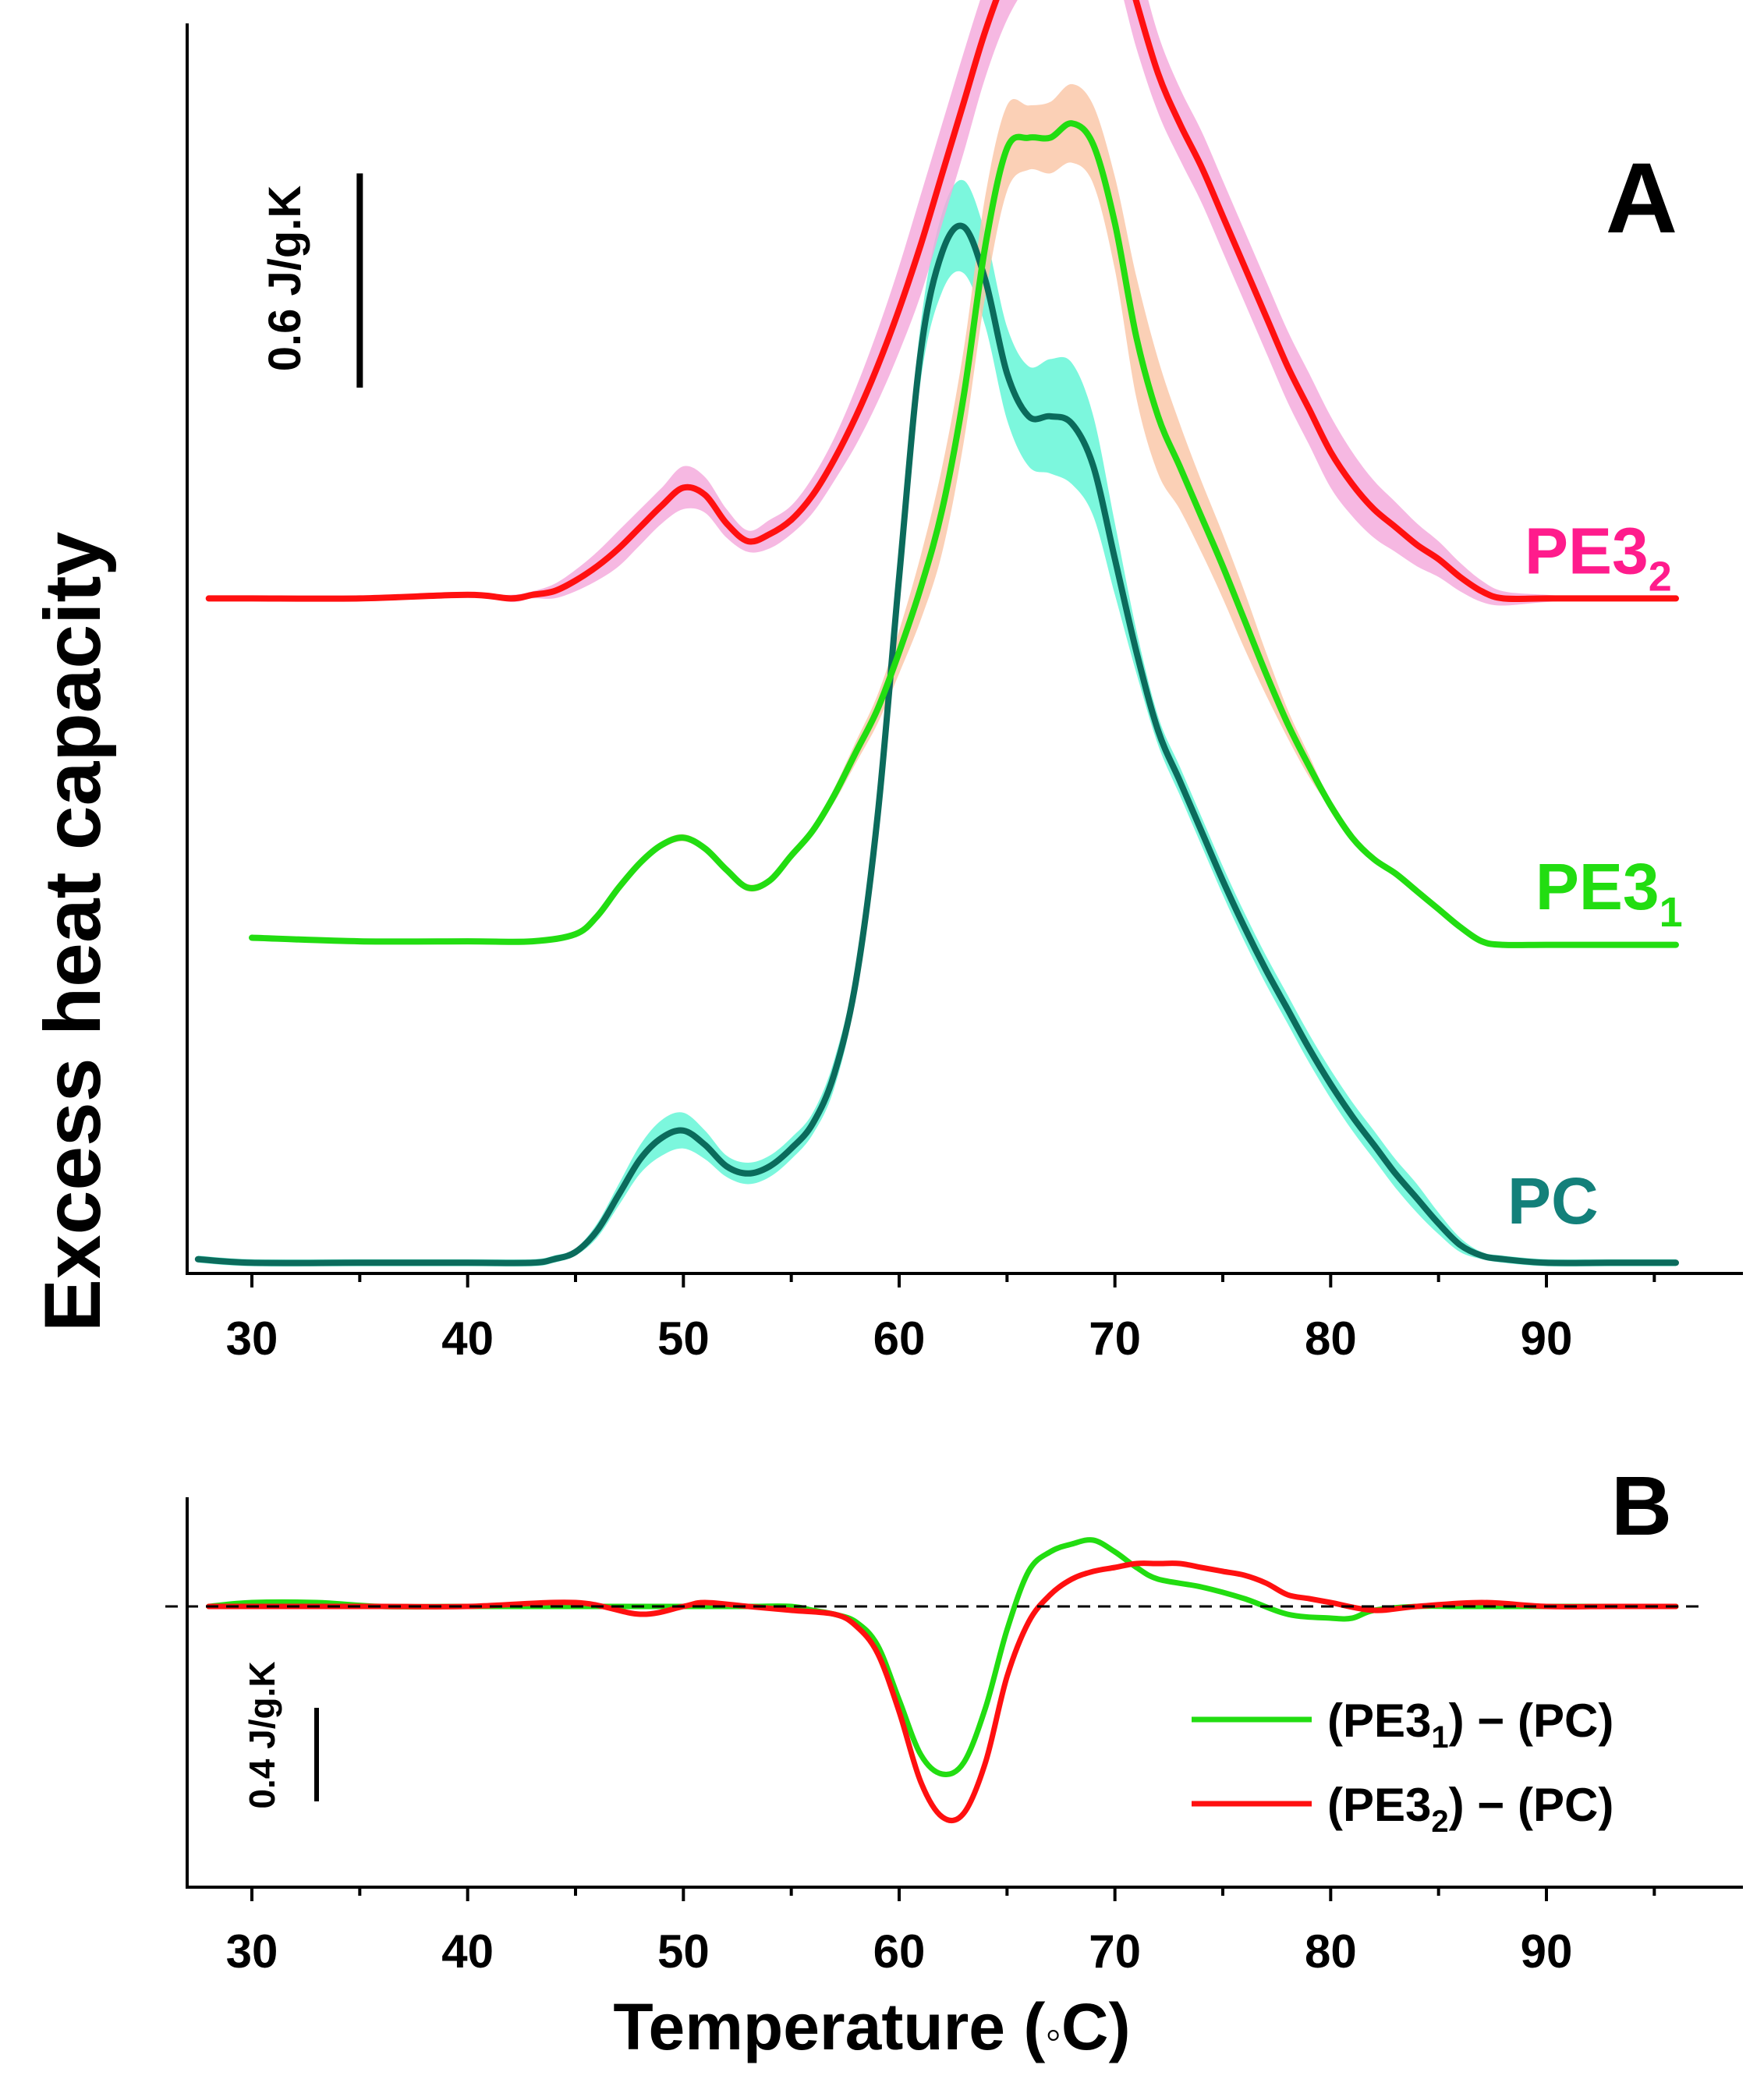 Image resolution: width=1764 pixels, height=2079 pixels. I want to click on series-label-subscript: 2, so click(1660, 576).